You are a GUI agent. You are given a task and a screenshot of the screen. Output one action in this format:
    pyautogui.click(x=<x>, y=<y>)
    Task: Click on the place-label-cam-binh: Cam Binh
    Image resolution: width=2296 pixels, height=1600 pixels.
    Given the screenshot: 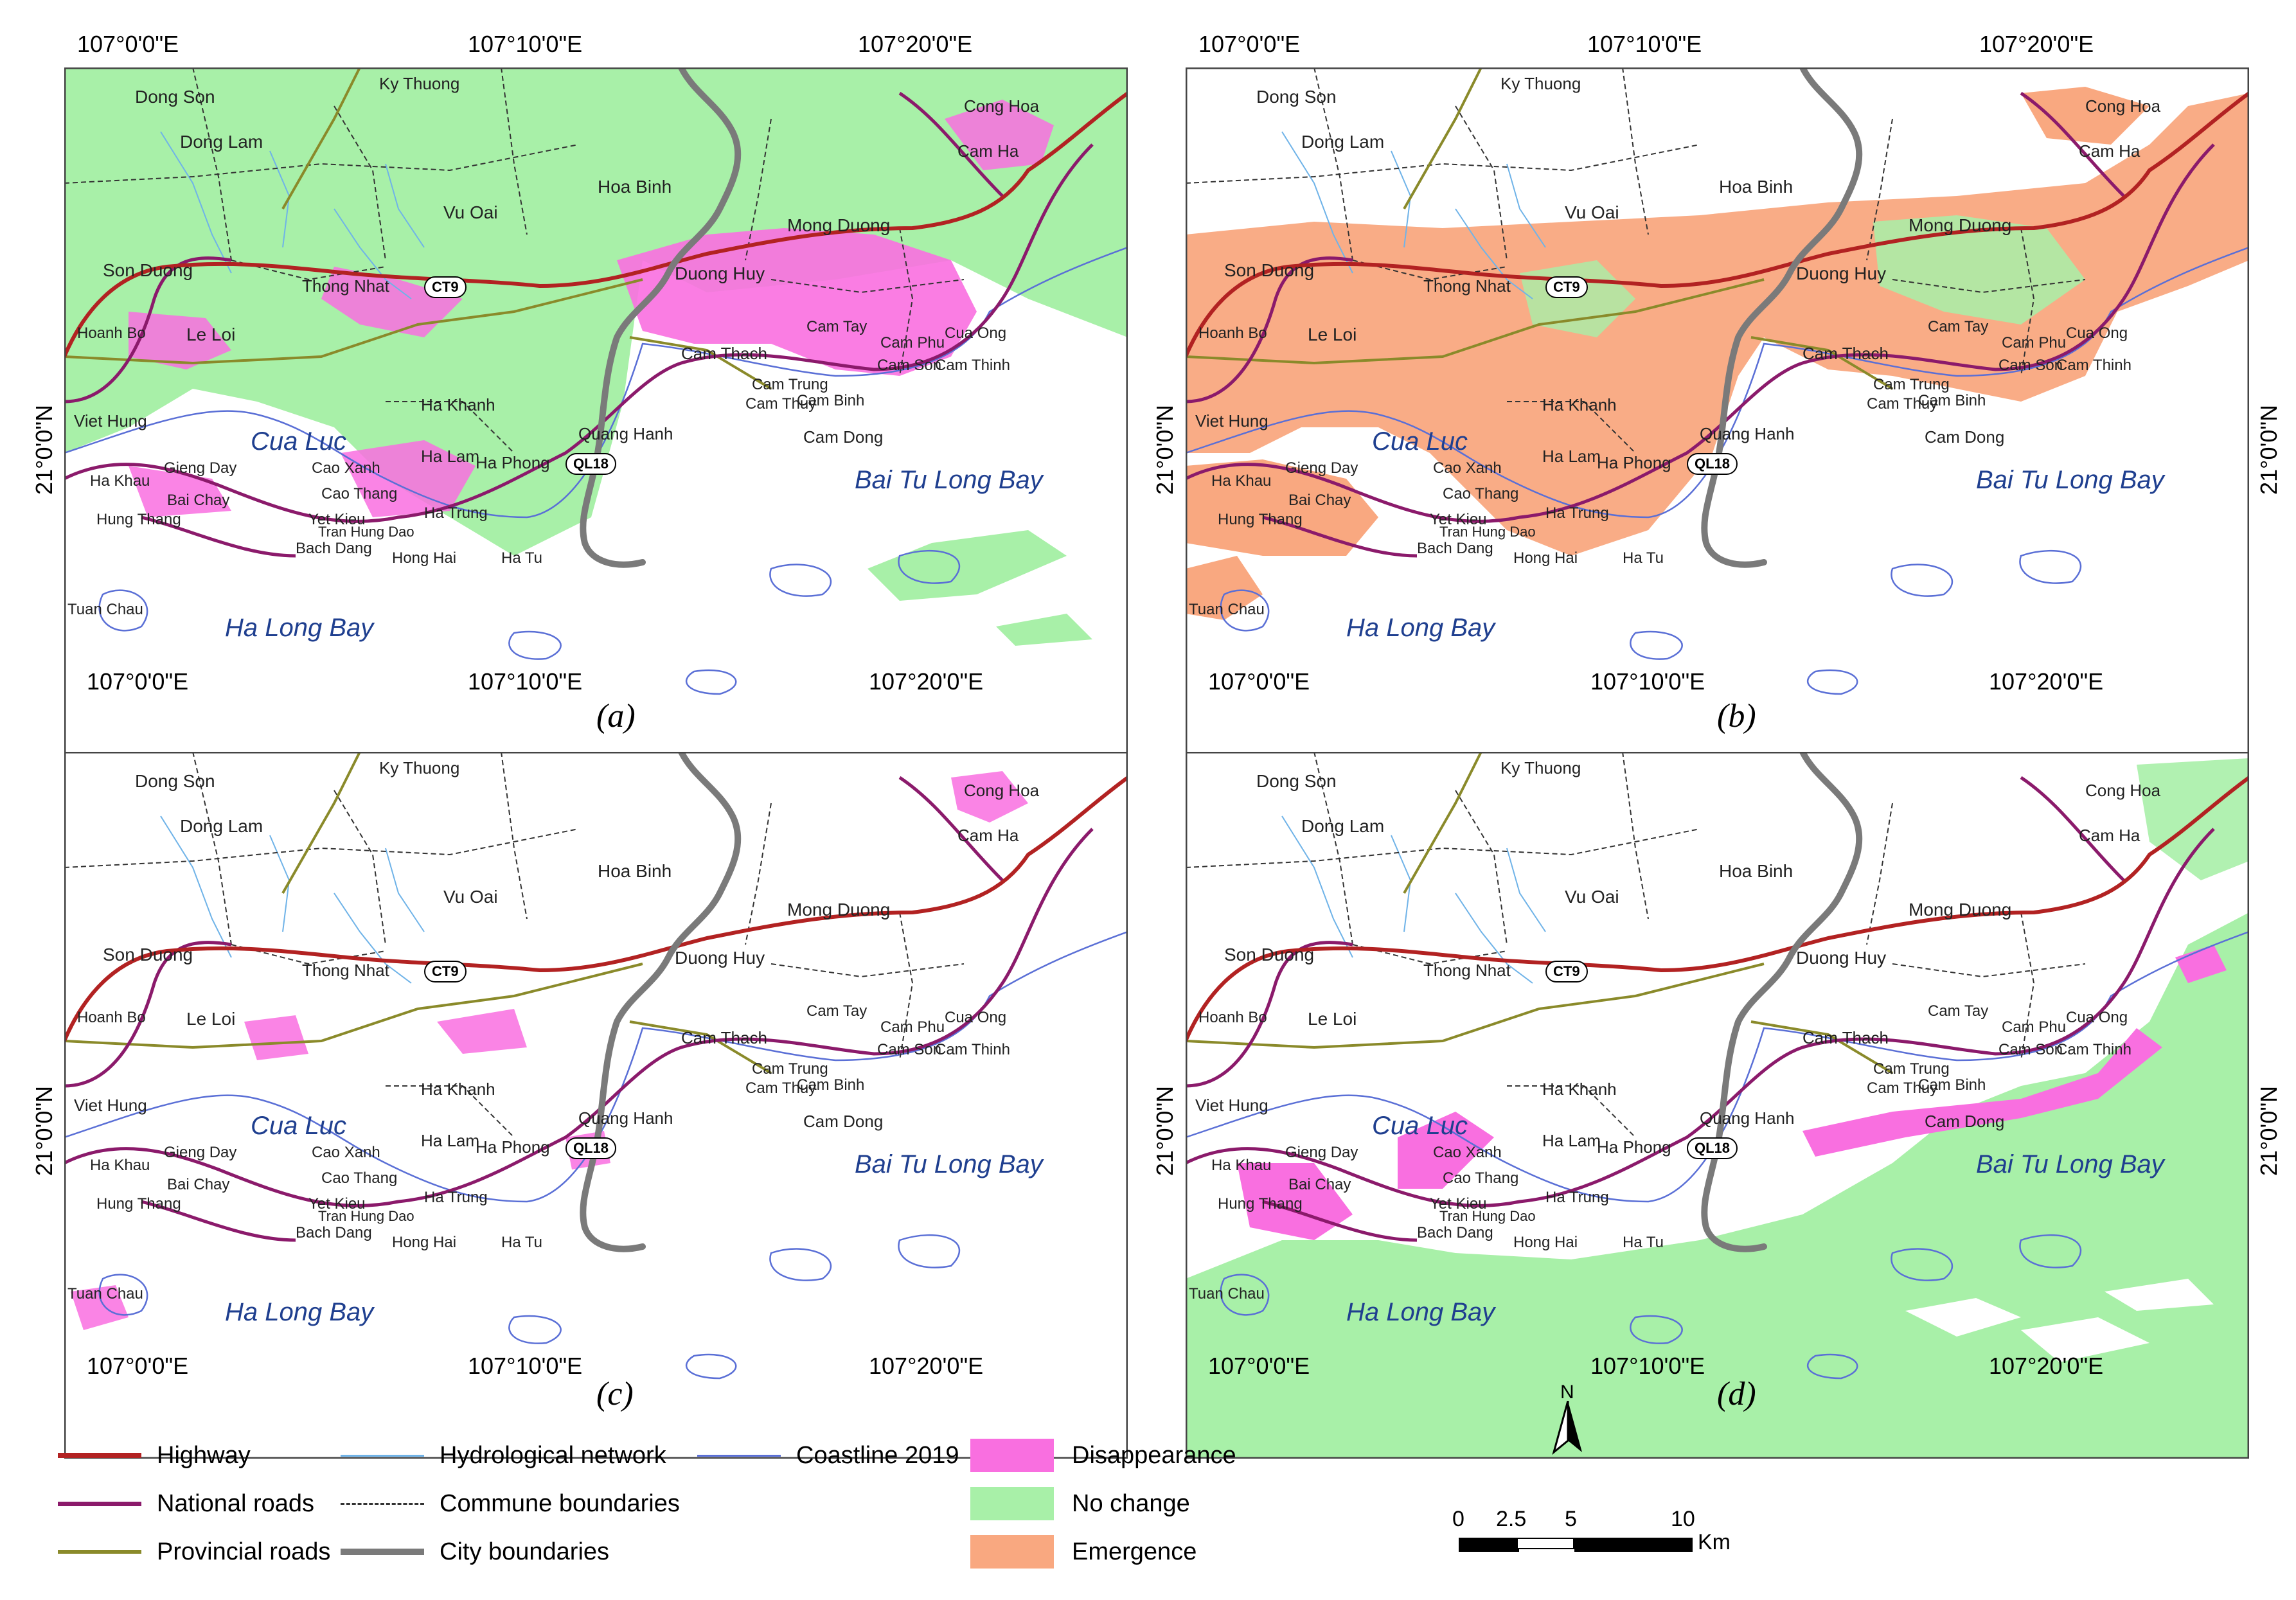 What is the action you would take?
    pyautogui.click(x=831, y=400)
    